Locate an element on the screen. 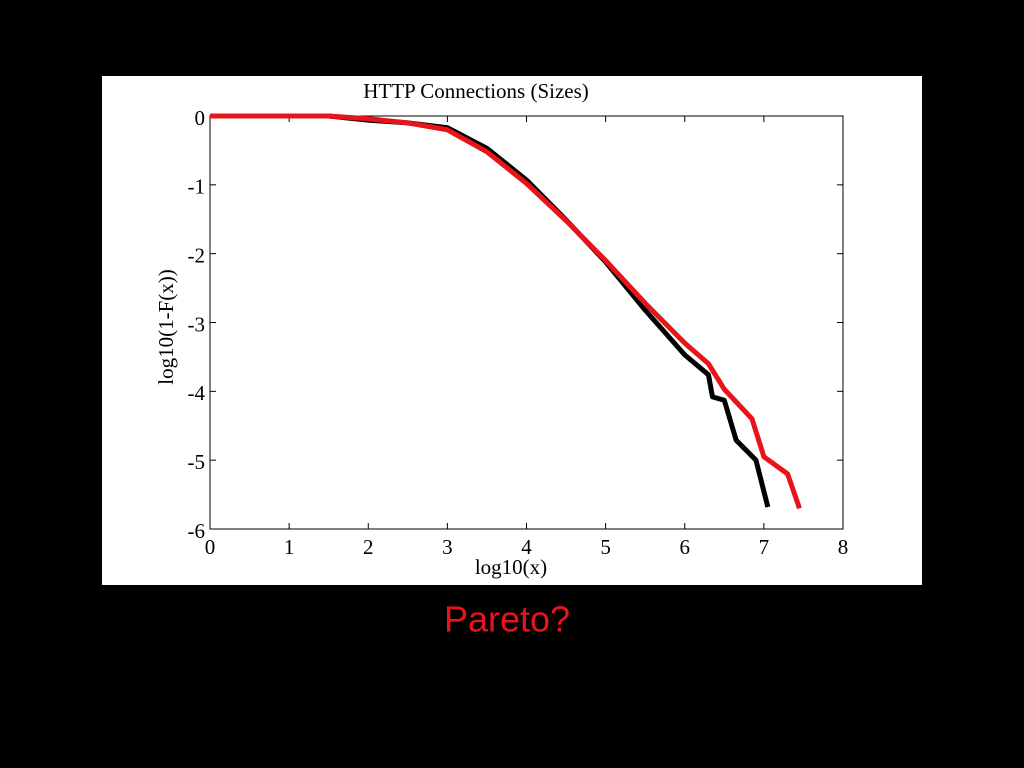 This screenshot has height=768, width=1024. x-tick-label: 8 is located at coordinates (843, 547).